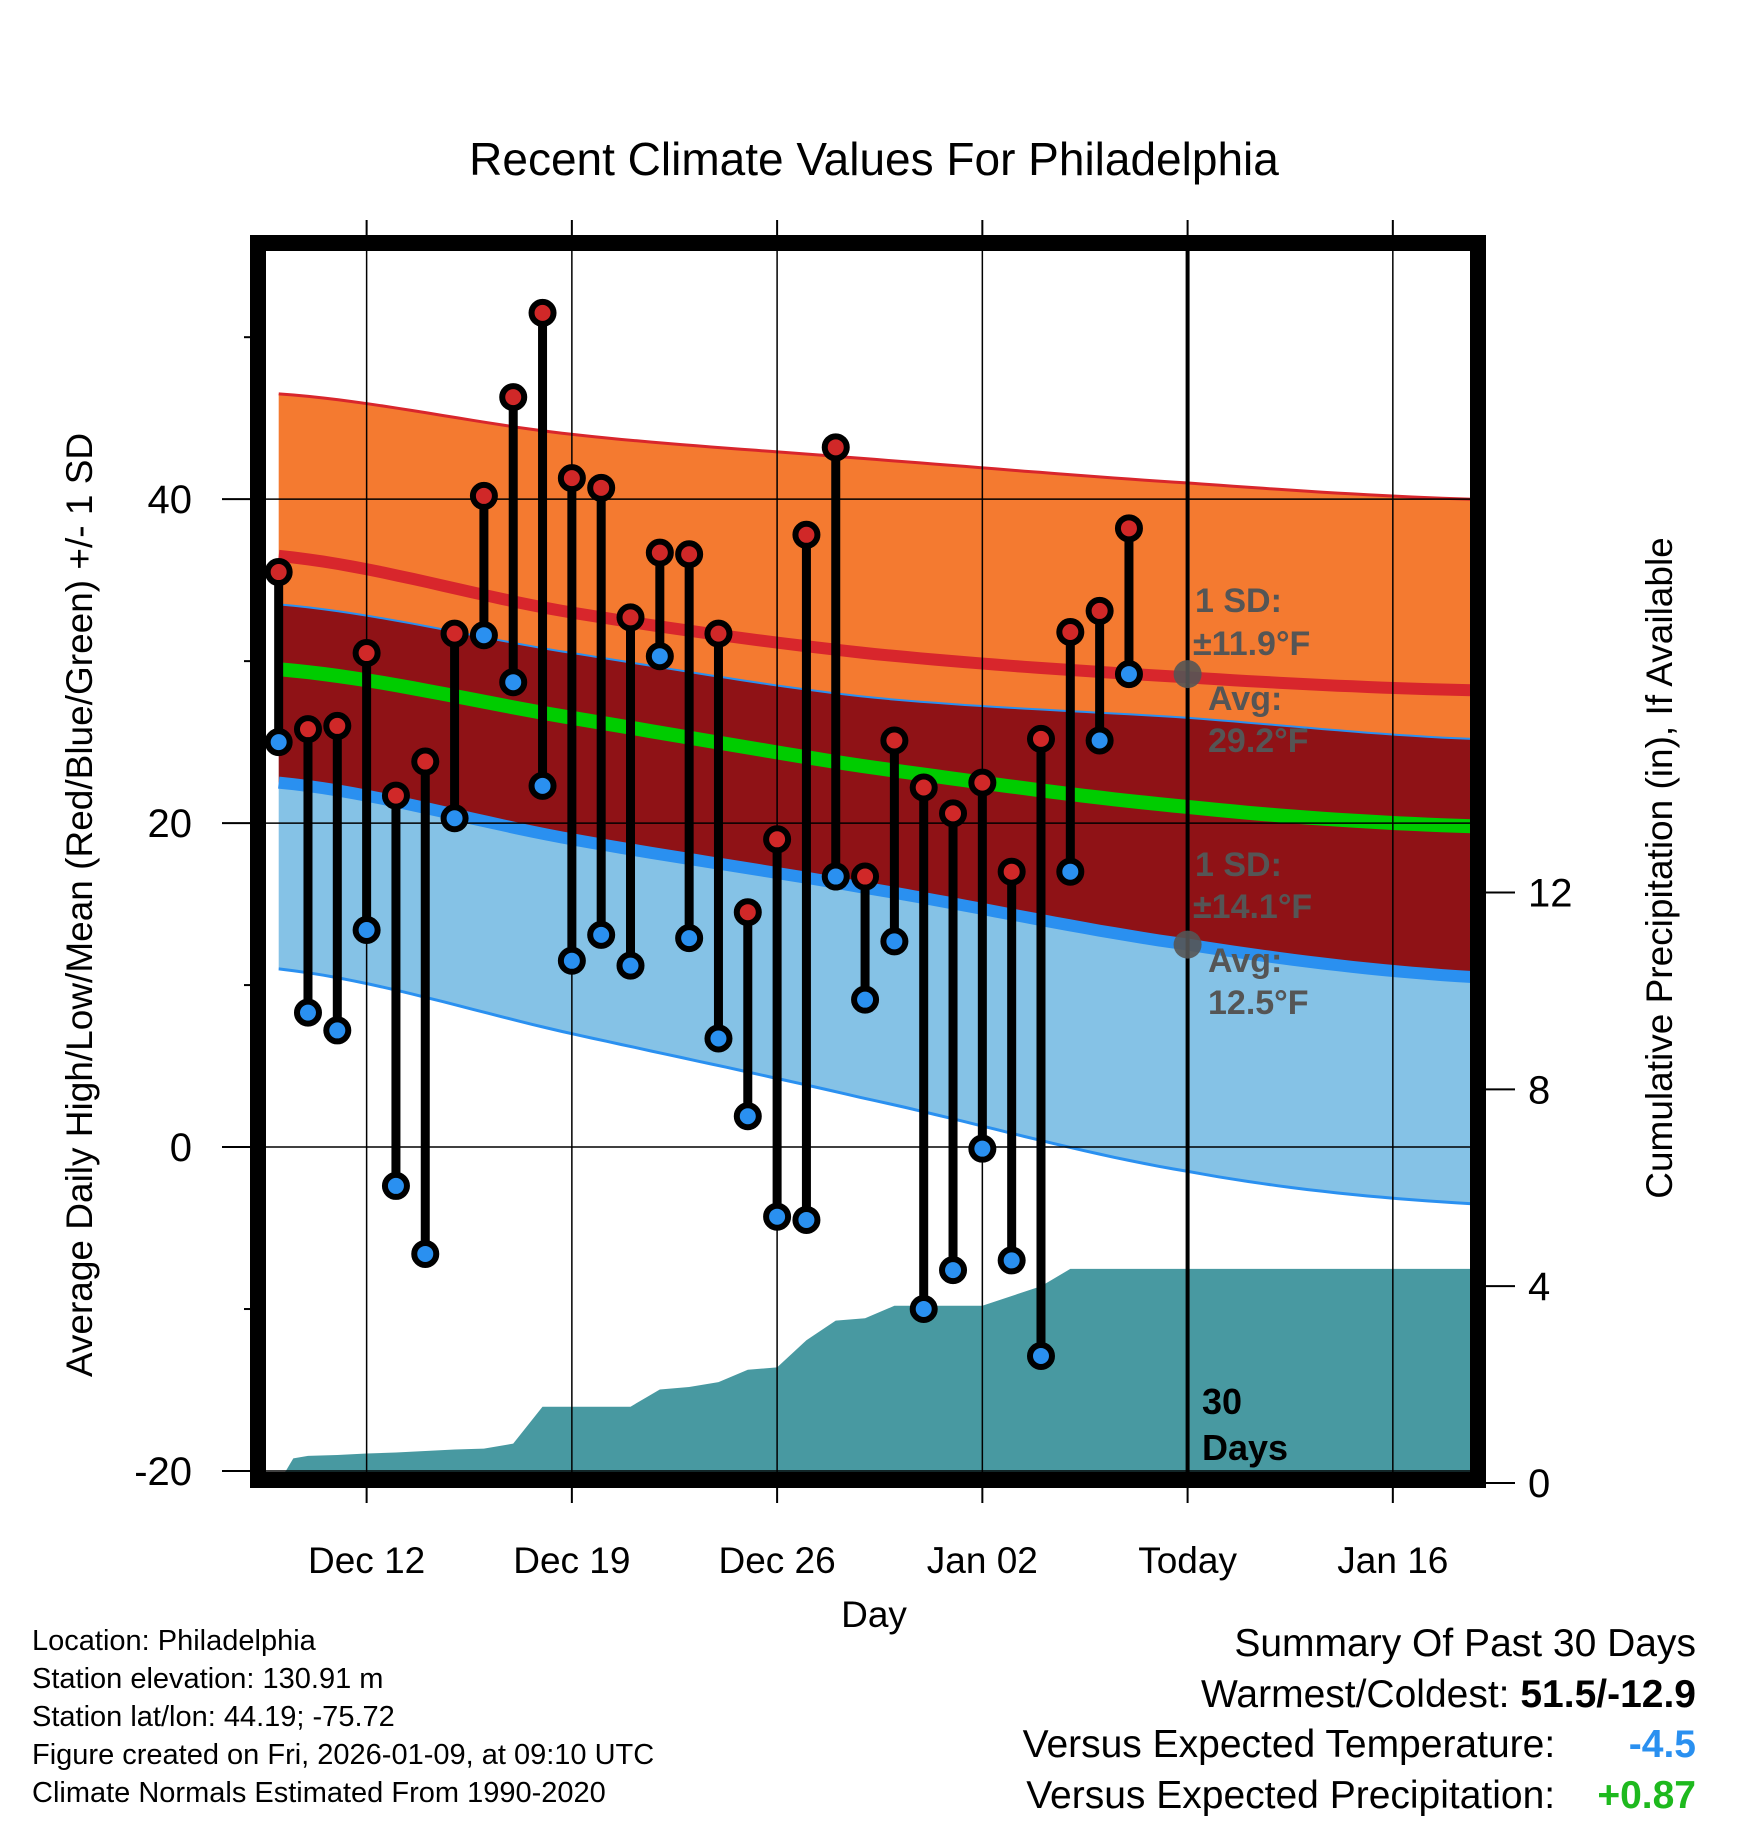 This screenshot has height=1828, width=1748. What do you see at coordinates (1252, 907) in the screenshot?
I see `low-sd-value: ±14.1°F` at bounding box center [1252, 907].